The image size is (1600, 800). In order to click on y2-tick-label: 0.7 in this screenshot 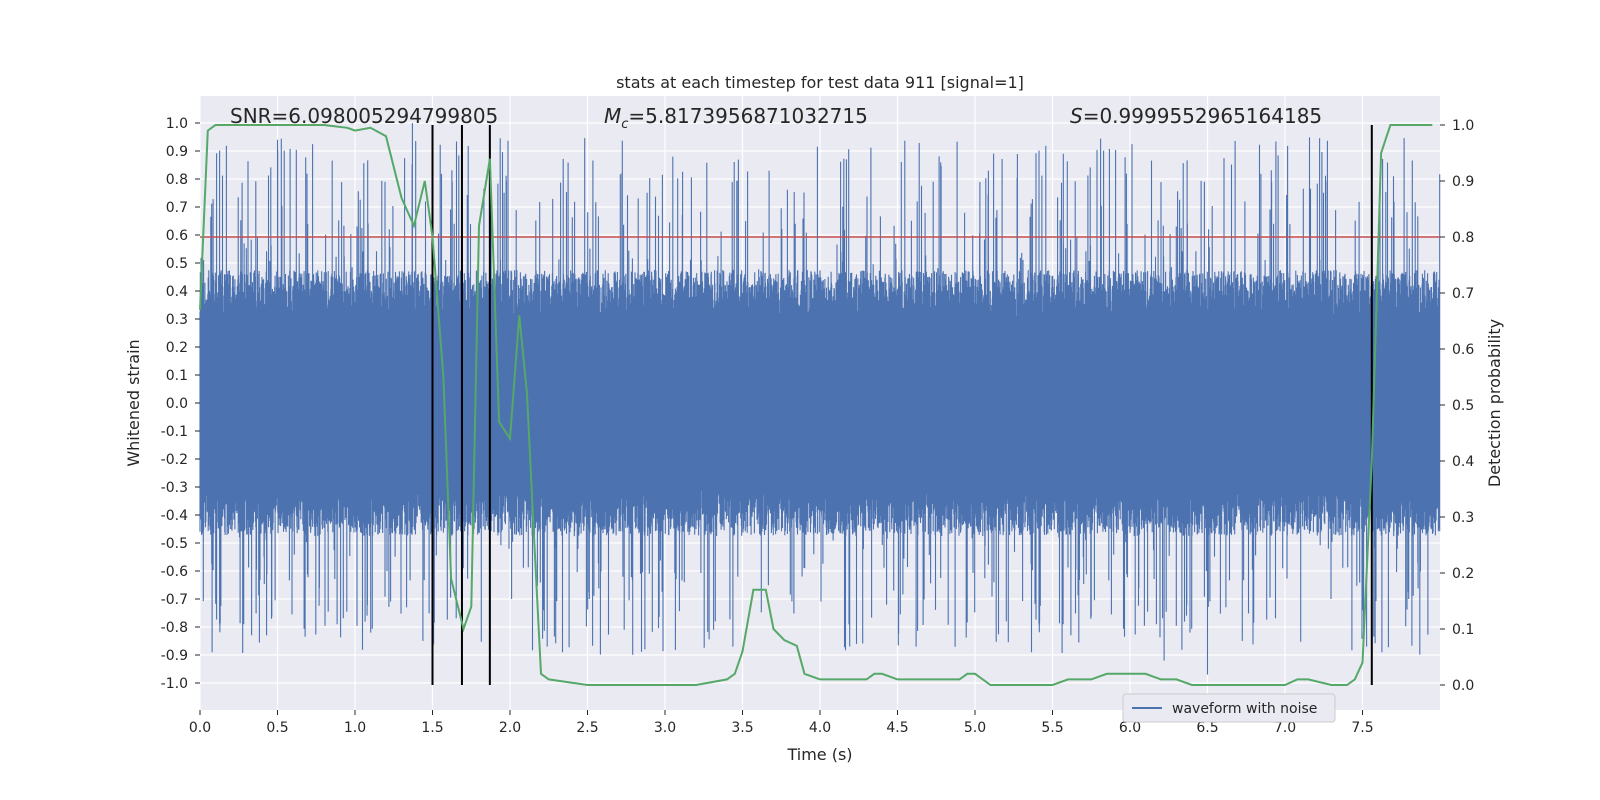, I will do `click(1463, 294)`.